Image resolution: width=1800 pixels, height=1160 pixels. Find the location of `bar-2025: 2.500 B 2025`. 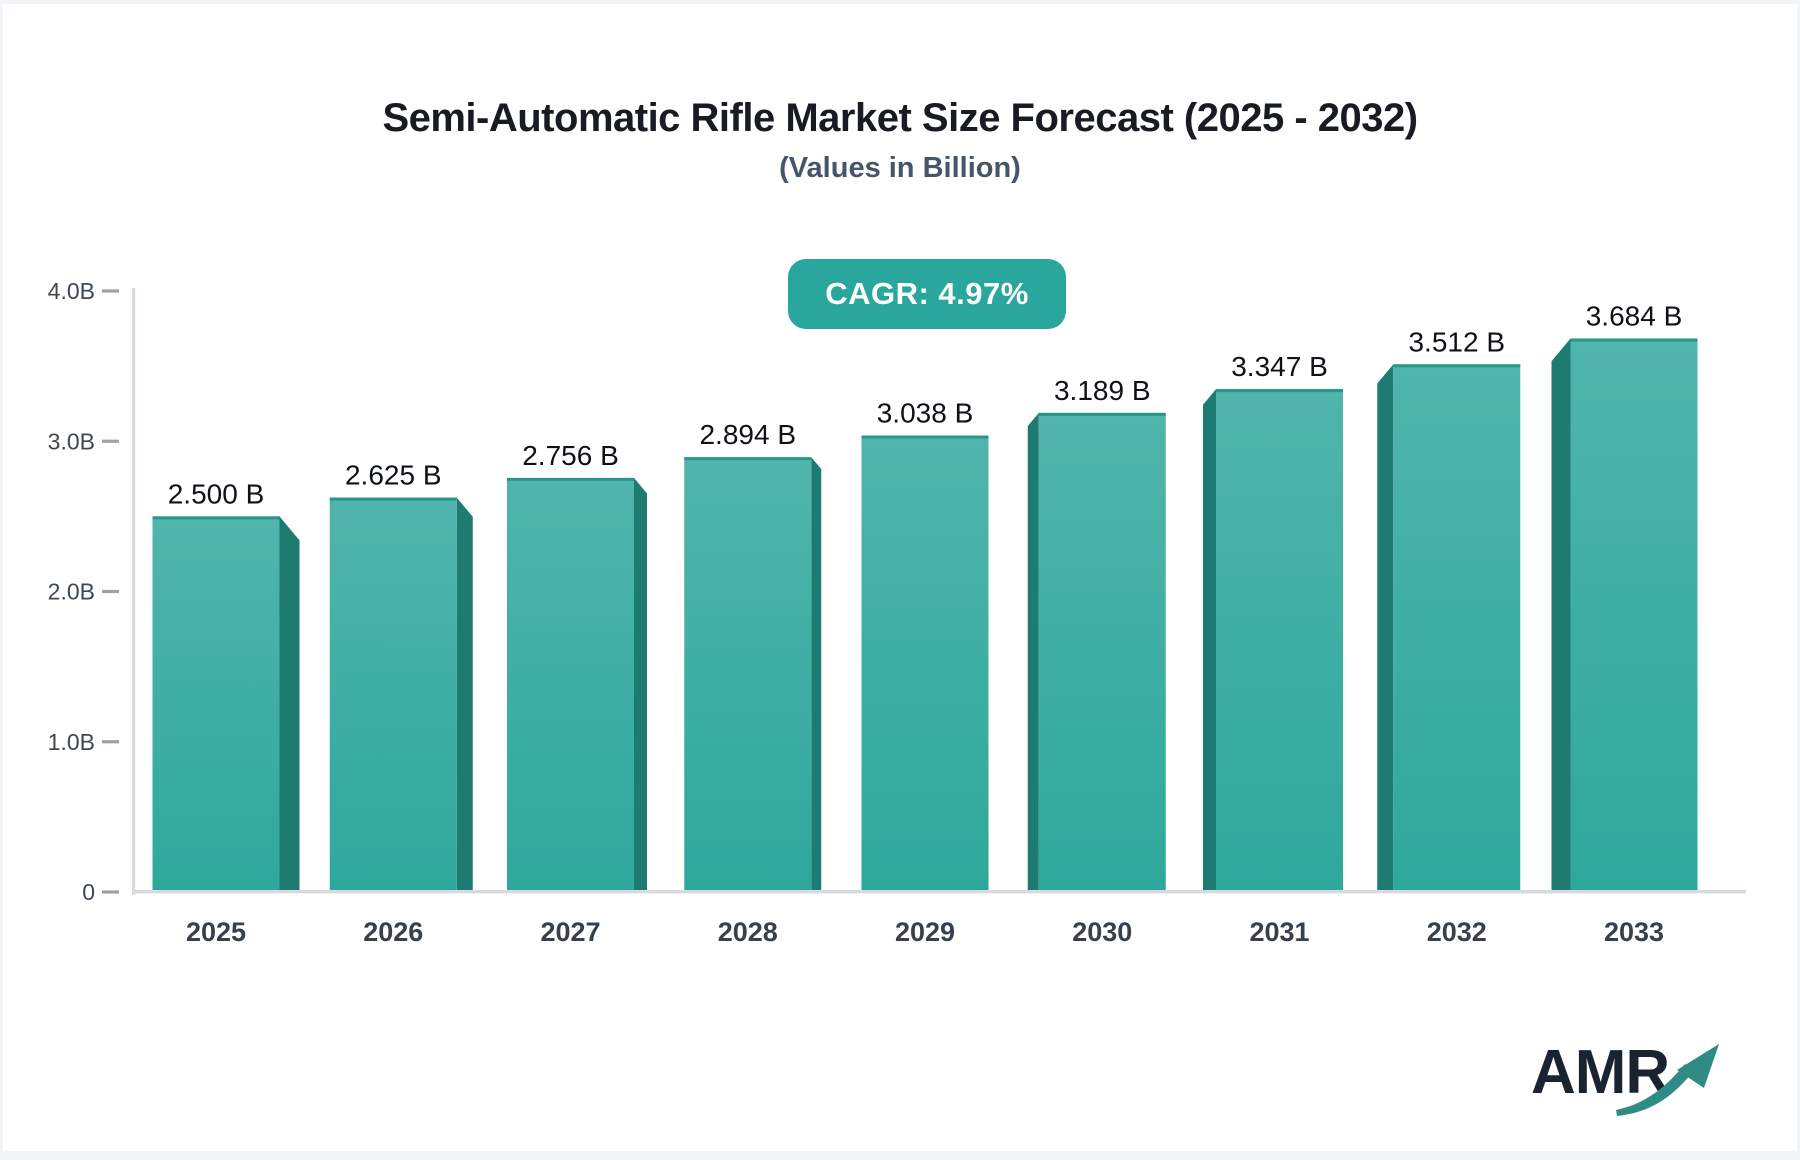

bar-2025: 2.500 B 2025 is located at coordinates (226, 712).